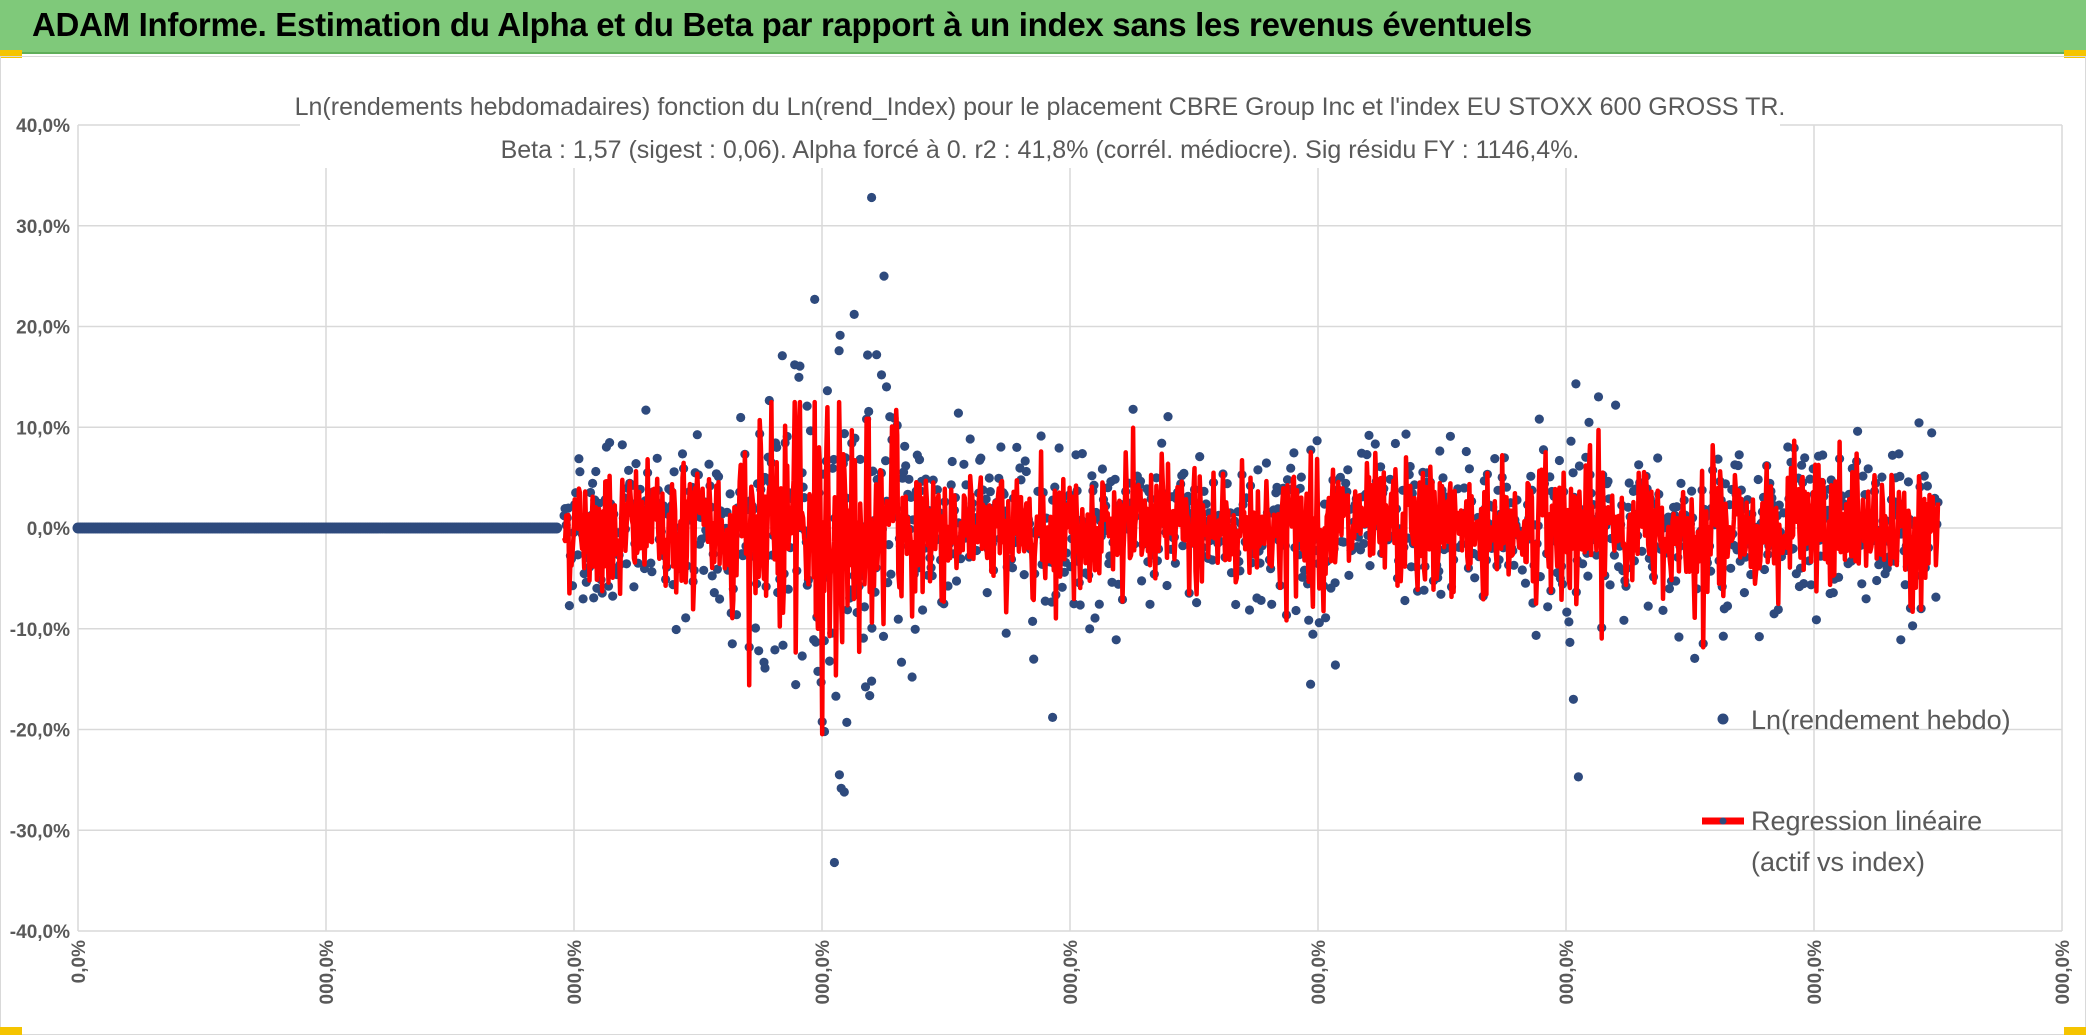 This screenshot has width=2086, height=1035. I want to click on legend-label-regression-line2: (actif vs index), so click(1838, 862).